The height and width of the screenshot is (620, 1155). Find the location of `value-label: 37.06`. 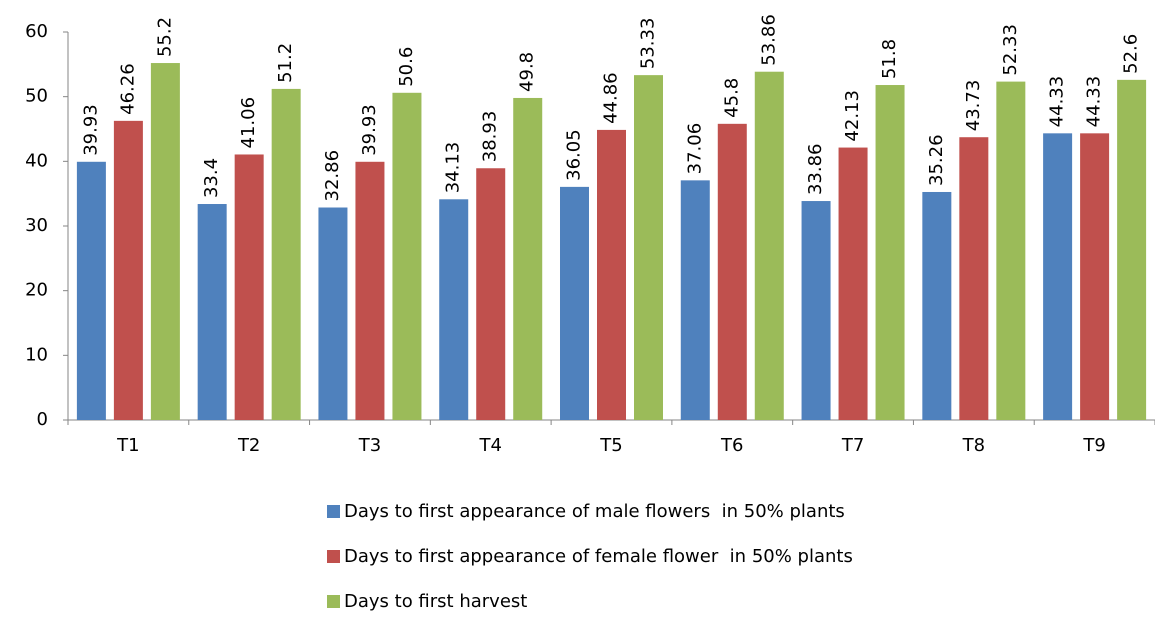

value-label: 37.06 is located at coordinates (694, 149).